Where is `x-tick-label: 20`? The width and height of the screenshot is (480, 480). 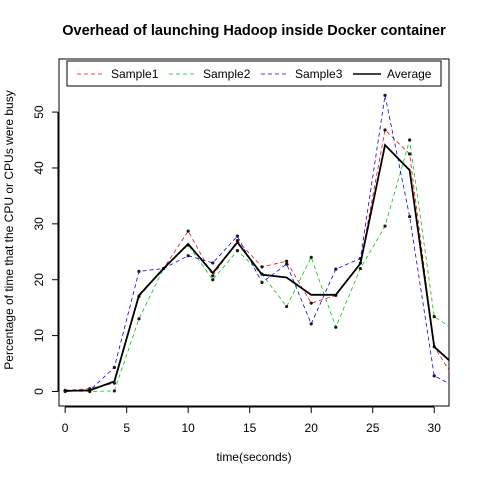 x-tick-label: 20 is located at coordinates (312, 428).